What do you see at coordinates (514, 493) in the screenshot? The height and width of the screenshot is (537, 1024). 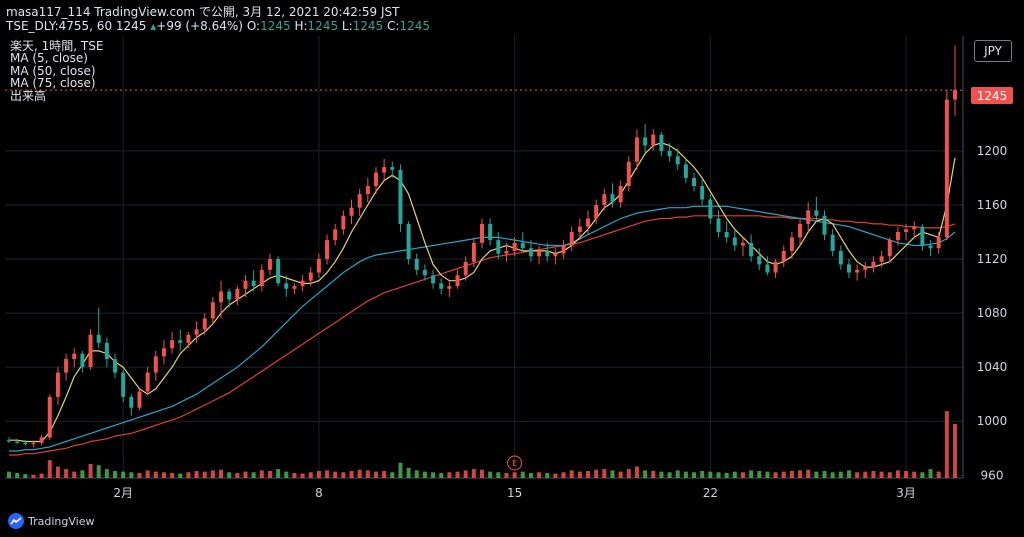 I see `time-tick-label: 15` at bounding box center [514, 493].